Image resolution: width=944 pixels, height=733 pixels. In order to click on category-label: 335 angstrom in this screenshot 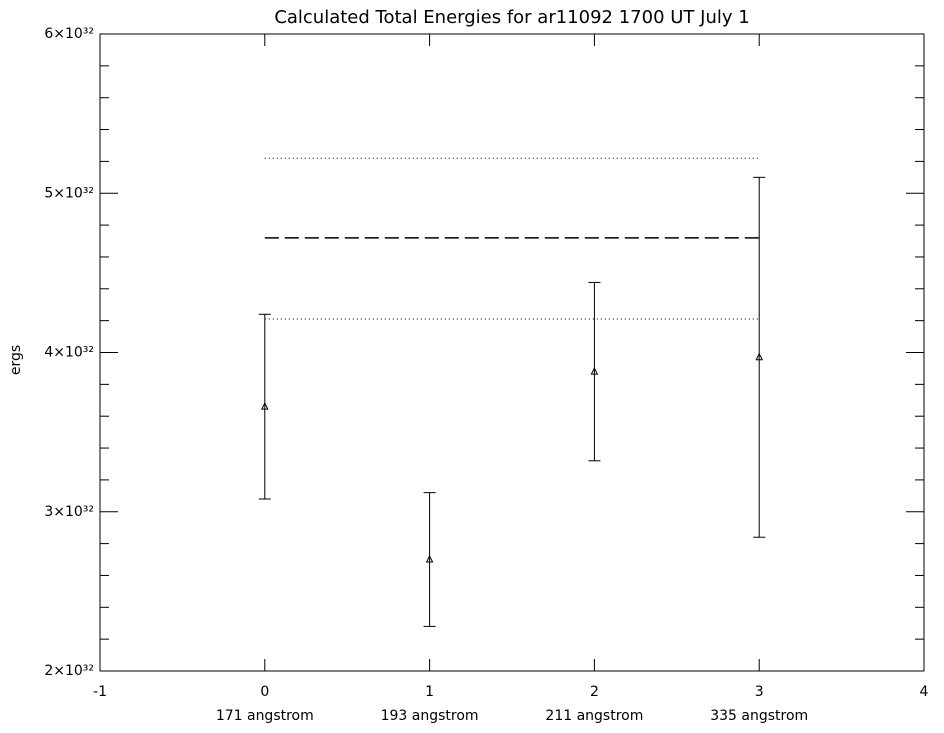, I will do `click(759, 716)`.